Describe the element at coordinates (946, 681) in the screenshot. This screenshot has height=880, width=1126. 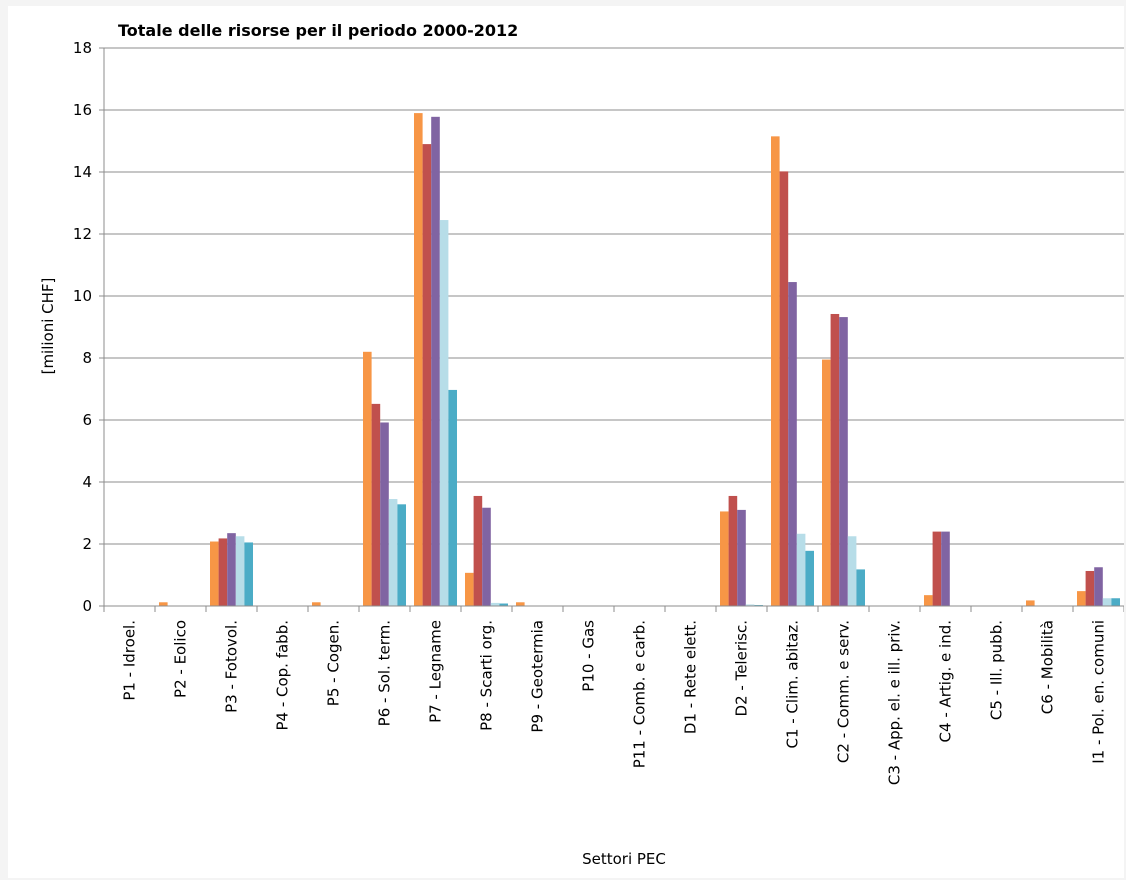
I see `x-tick-label: C4 - Artig. e ind.` at that location.